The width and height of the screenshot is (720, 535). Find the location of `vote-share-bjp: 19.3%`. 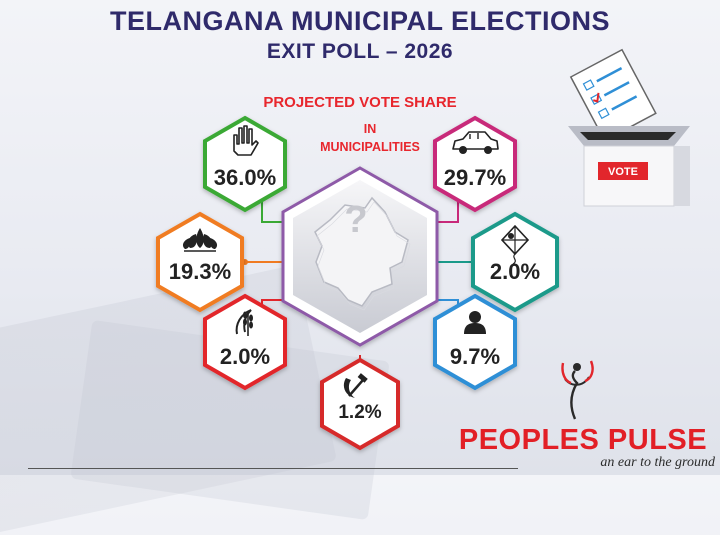

vote-share-bjp: 19.3% is located at coordinates (200, 272).